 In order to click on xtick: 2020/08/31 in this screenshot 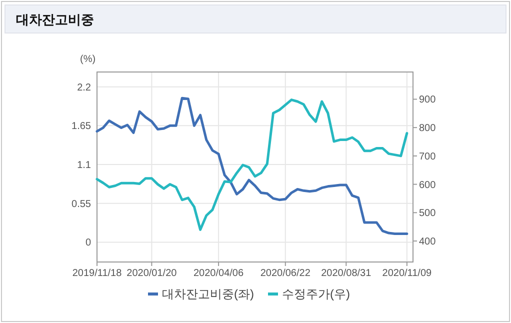, I will do `click(346, 273)`.